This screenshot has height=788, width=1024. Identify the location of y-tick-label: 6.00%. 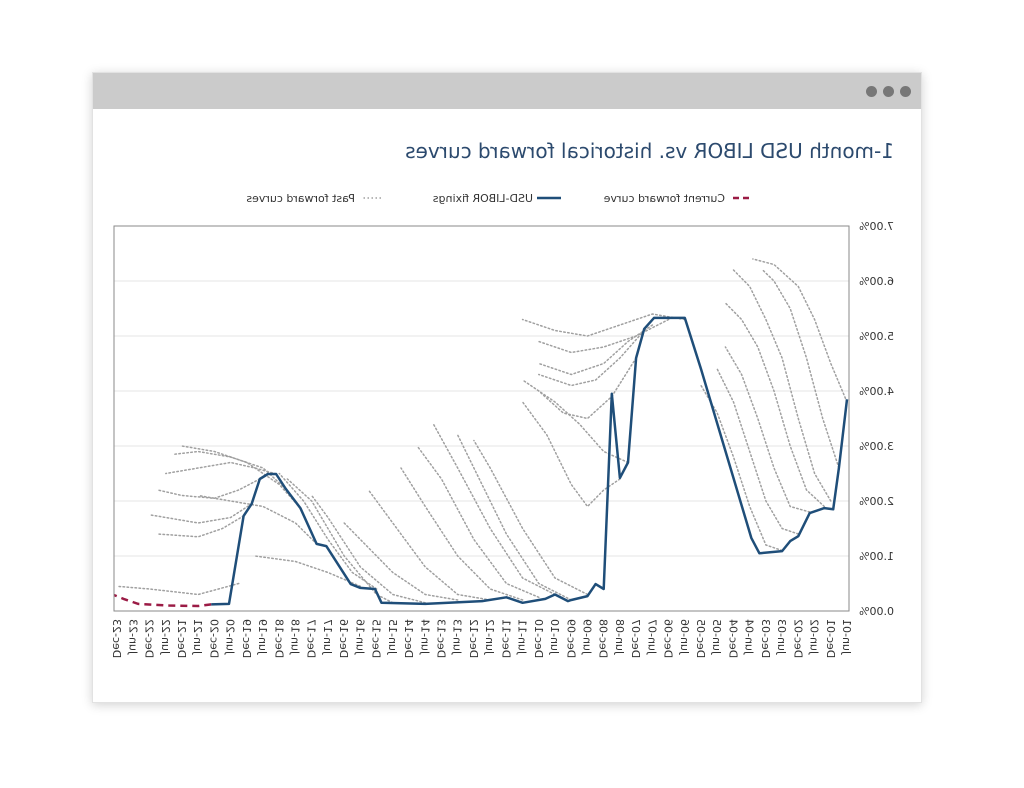
(876, 281).